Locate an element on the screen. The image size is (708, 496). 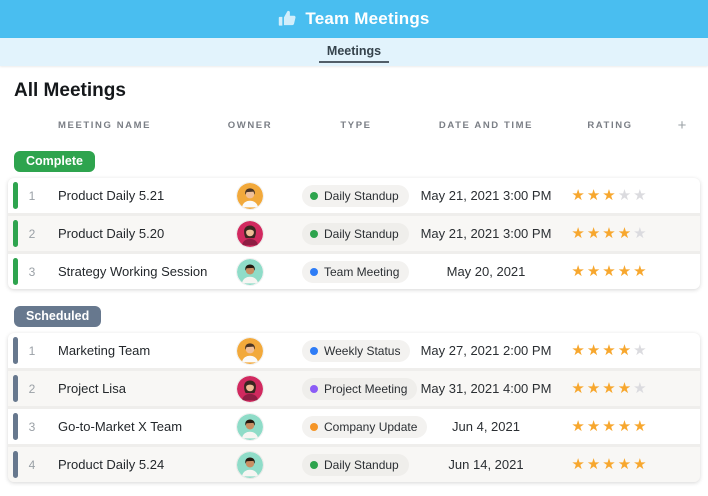
meeting-name: Product Daily 5.24 is located at coordinates (111, 464).